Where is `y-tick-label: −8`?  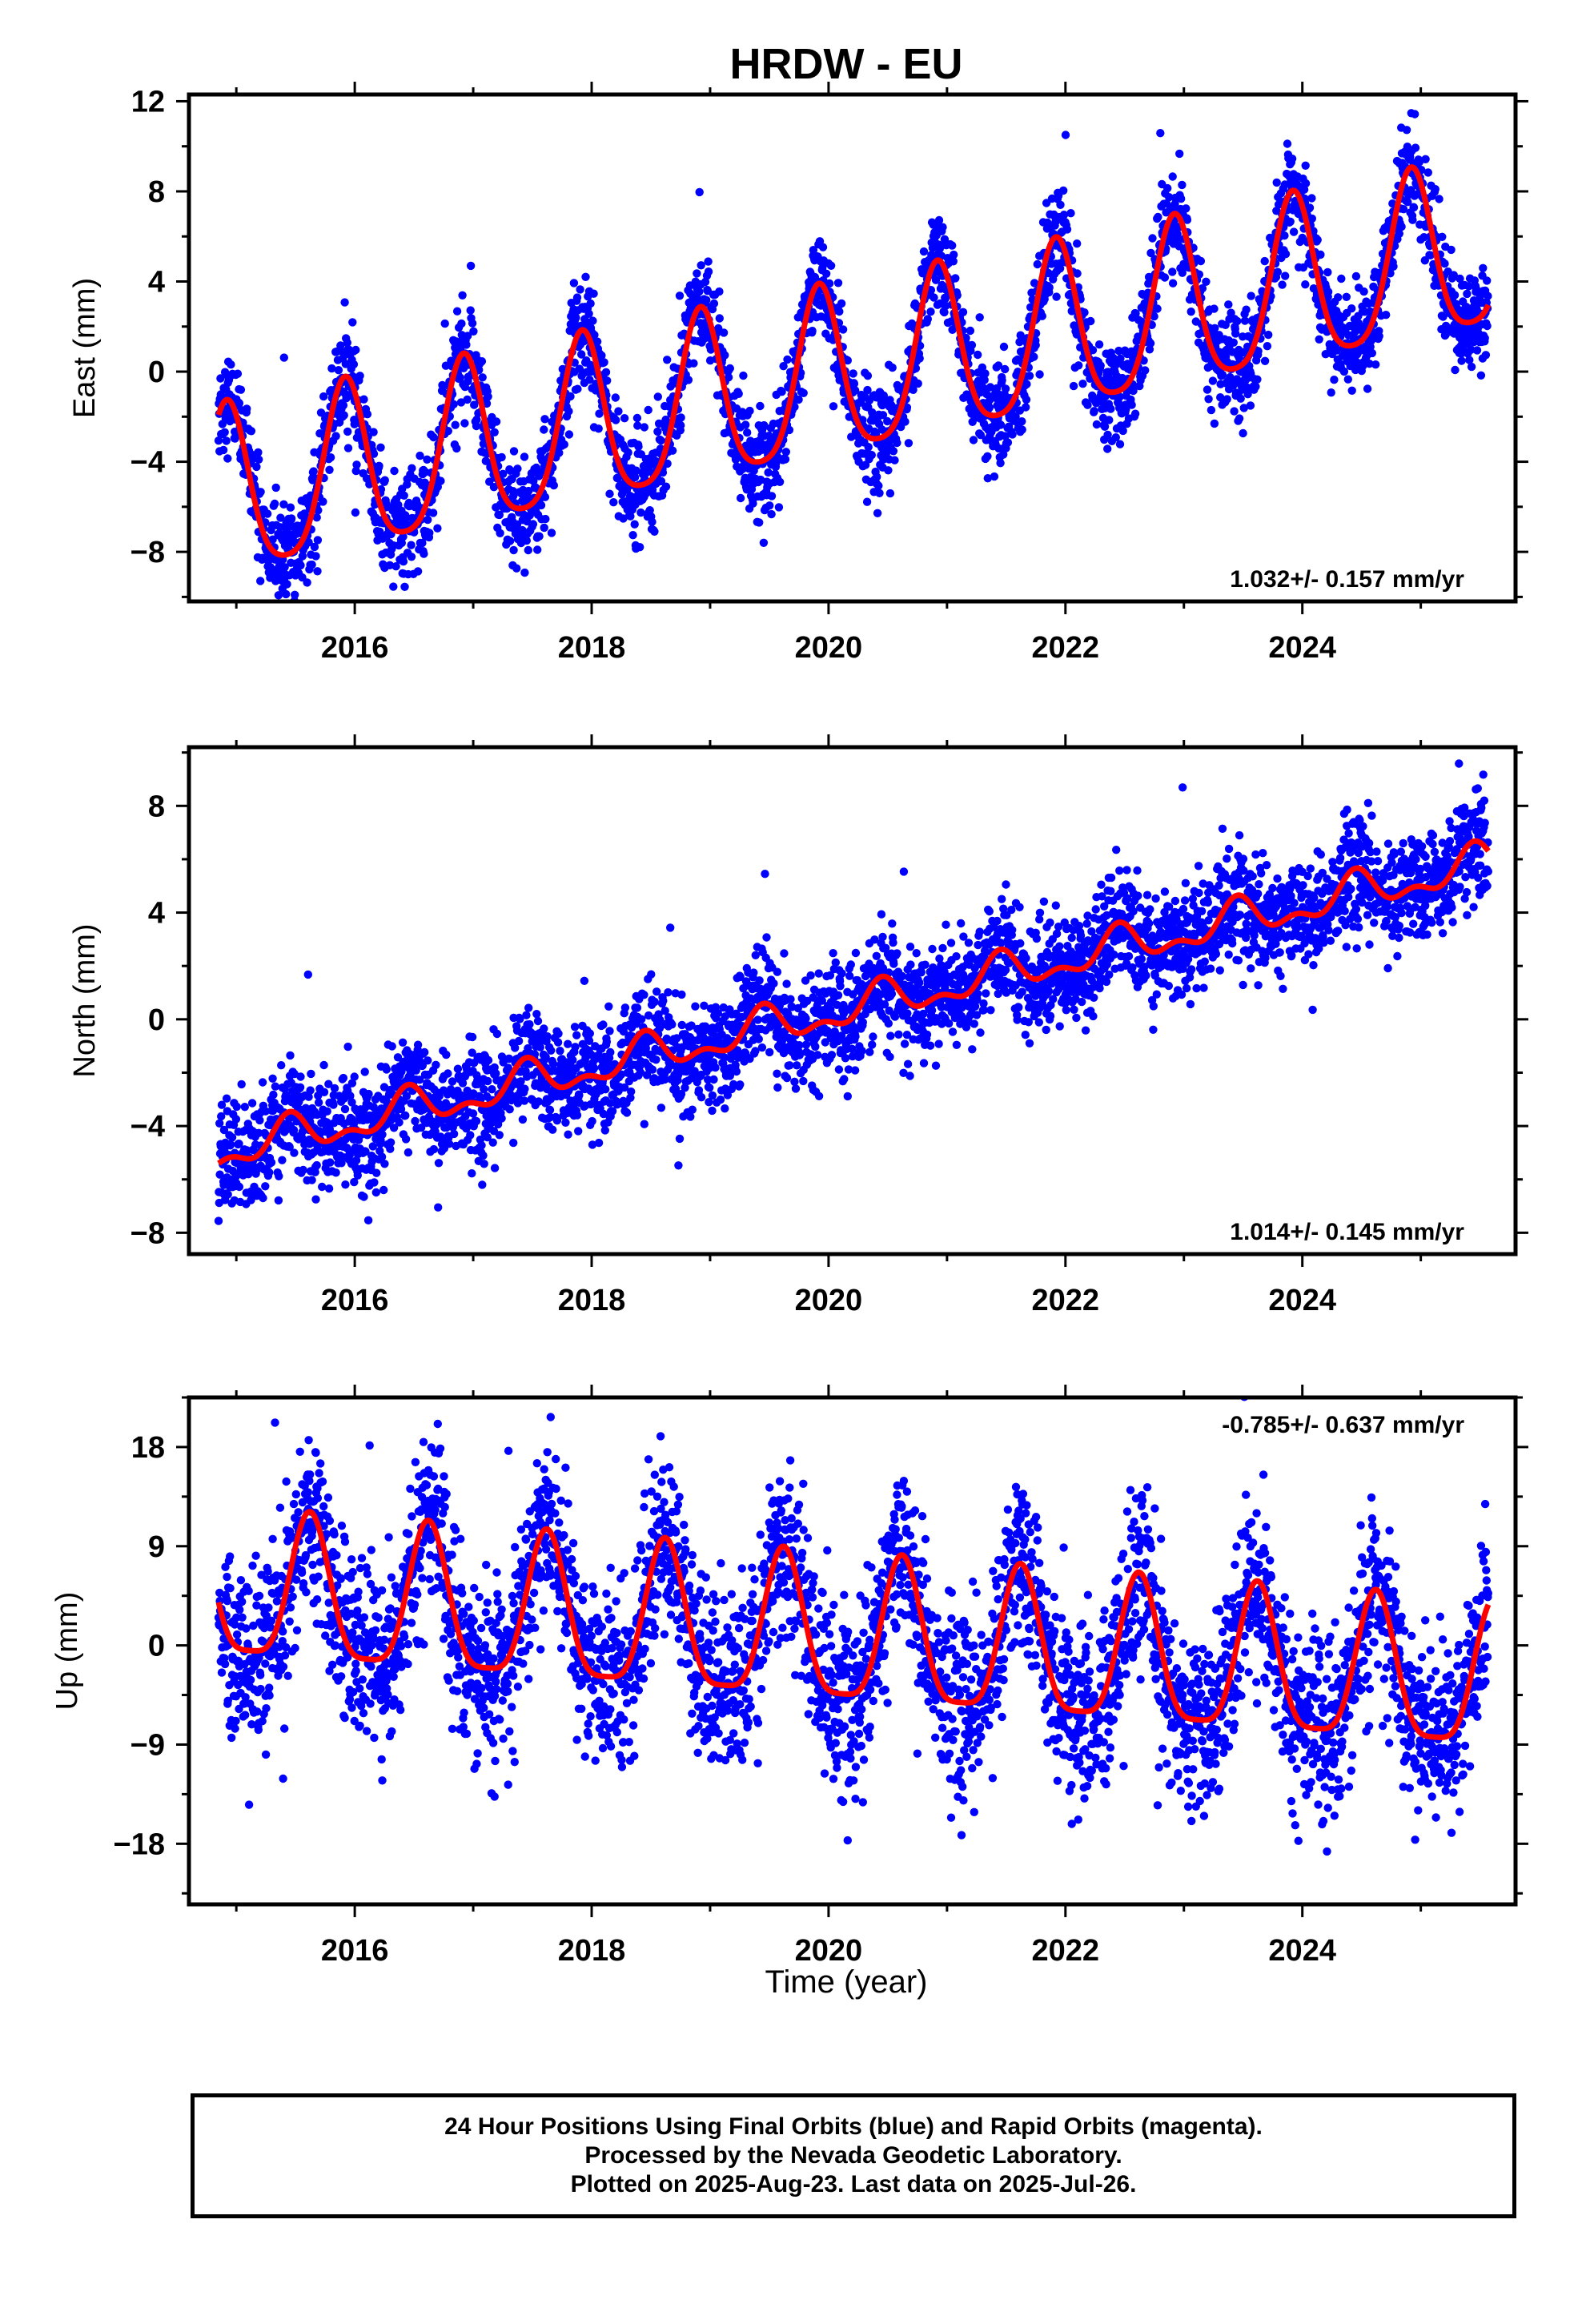 y-tick-label: −8 is located at coordinates (147, 552).